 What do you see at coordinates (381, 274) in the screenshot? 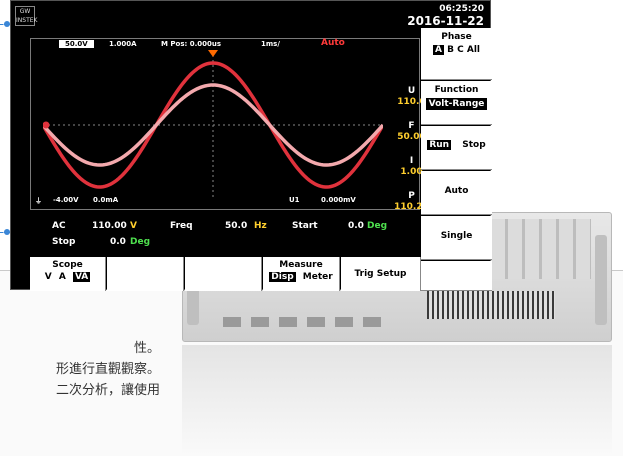
I see `trig-setup-softkey: Trig Setup` at bounding box center [381, 274].